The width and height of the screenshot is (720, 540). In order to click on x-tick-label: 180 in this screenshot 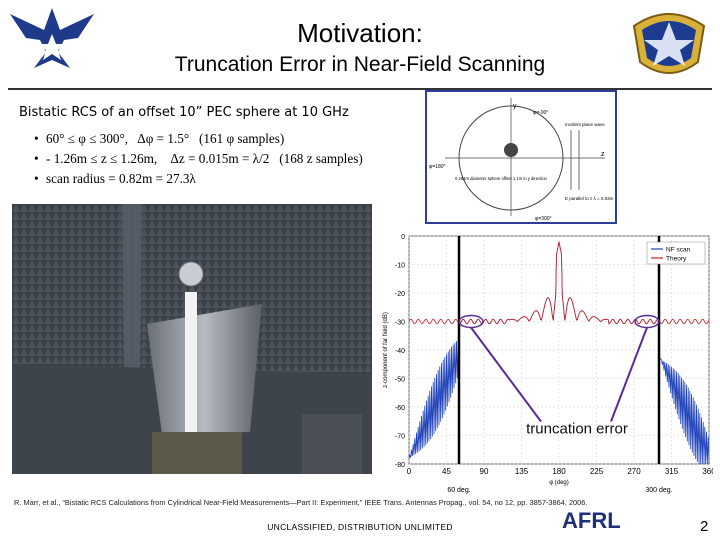, I will do `click(559, 471)`.